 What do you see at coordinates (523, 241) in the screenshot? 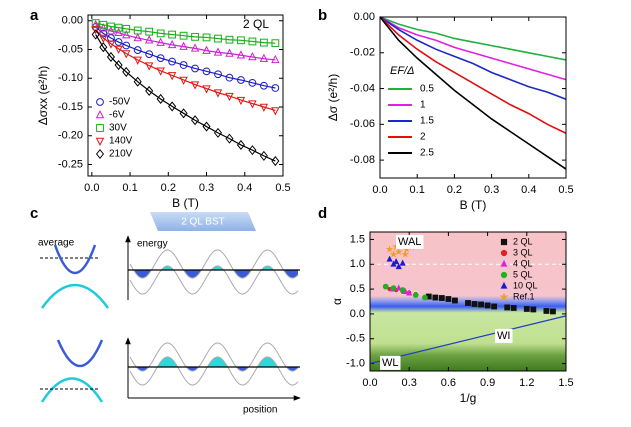
I see `legend-label: 2 QL` at bounding box center [523, 241].